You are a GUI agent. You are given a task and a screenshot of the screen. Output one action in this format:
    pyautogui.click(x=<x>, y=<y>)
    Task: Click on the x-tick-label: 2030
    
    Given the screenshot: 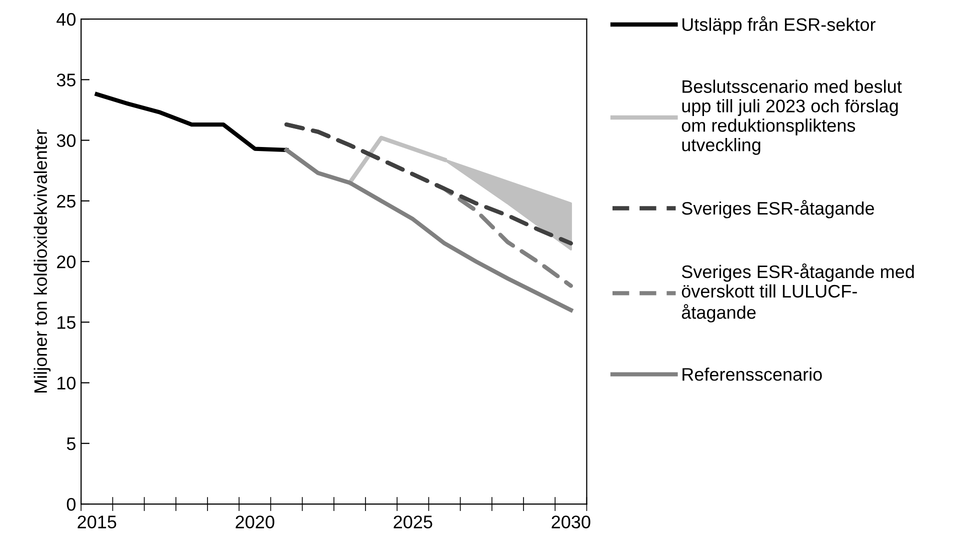 What is the action you would take?
    pyautogui.click(x=571, y=522)
    